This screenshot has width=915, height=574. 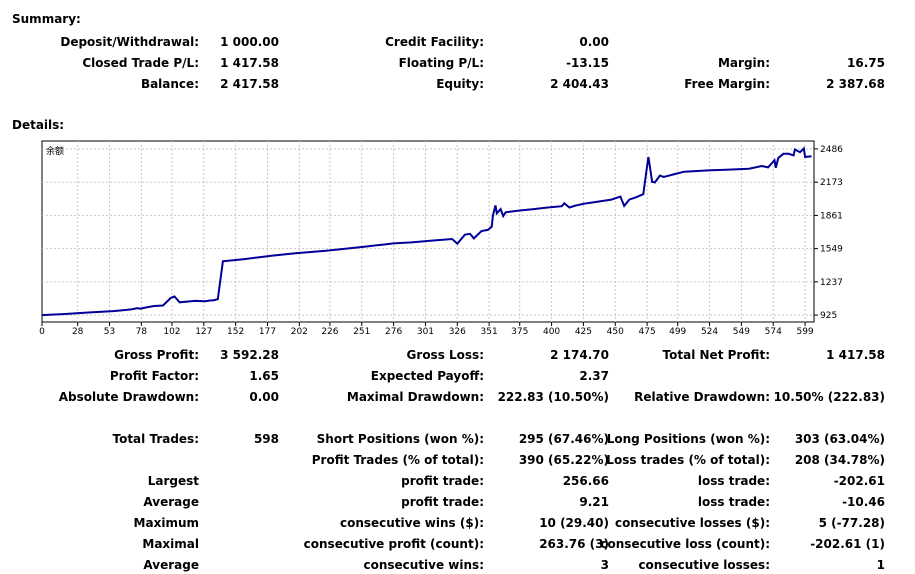 What do you see at coordinates (583, 332) in the screenshot?
I see `x-tick-label: 425` at bounding box center [583, 332].